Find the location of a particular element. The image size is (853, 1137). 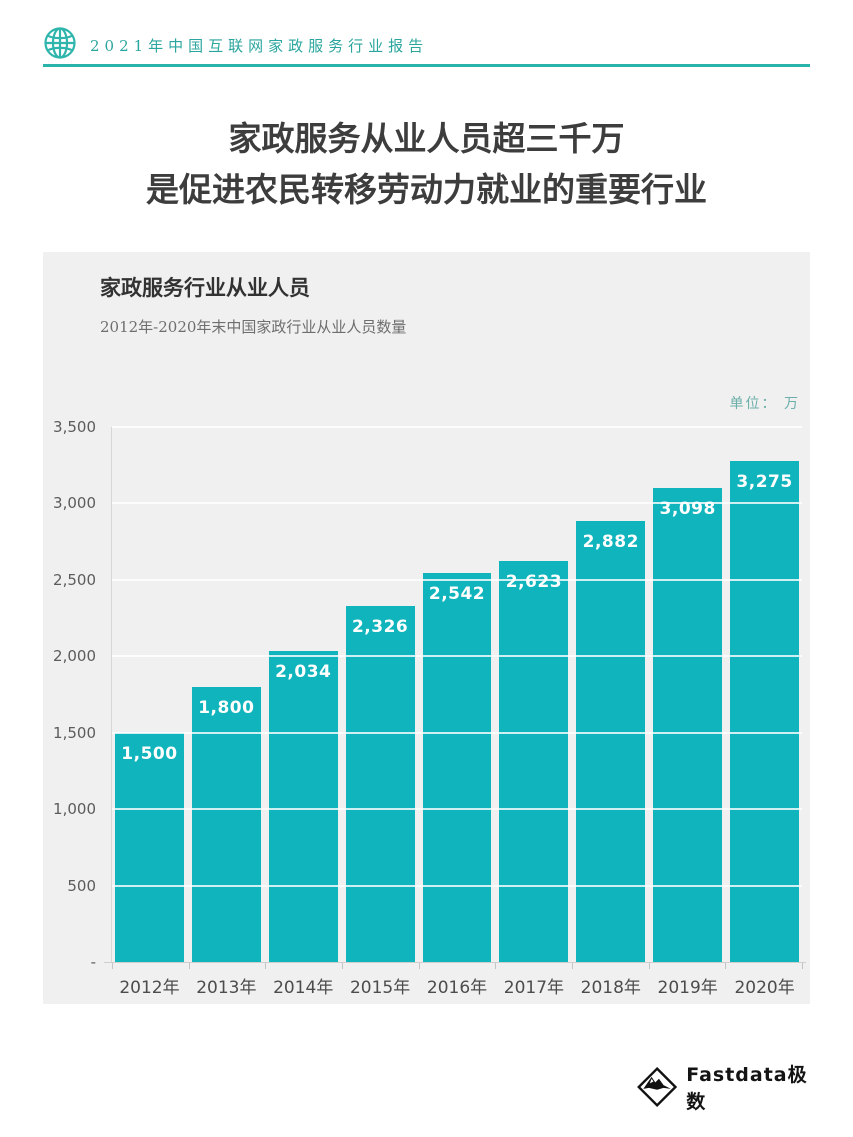

bar-value-label: 2,623 is located at coordinates (534, 582).